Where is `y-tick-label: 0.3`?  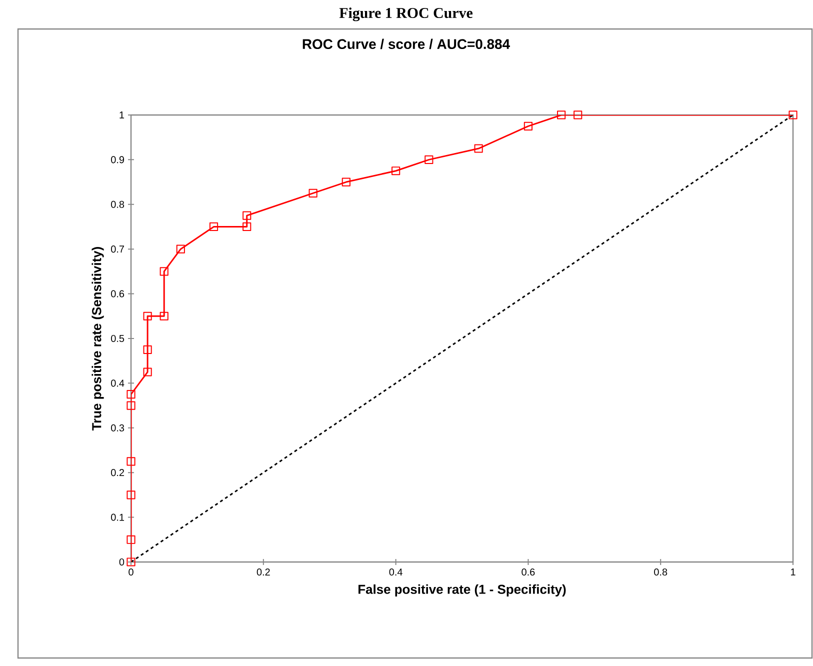 y-tick-label: 0.3 is located at coordinates (117, 428).